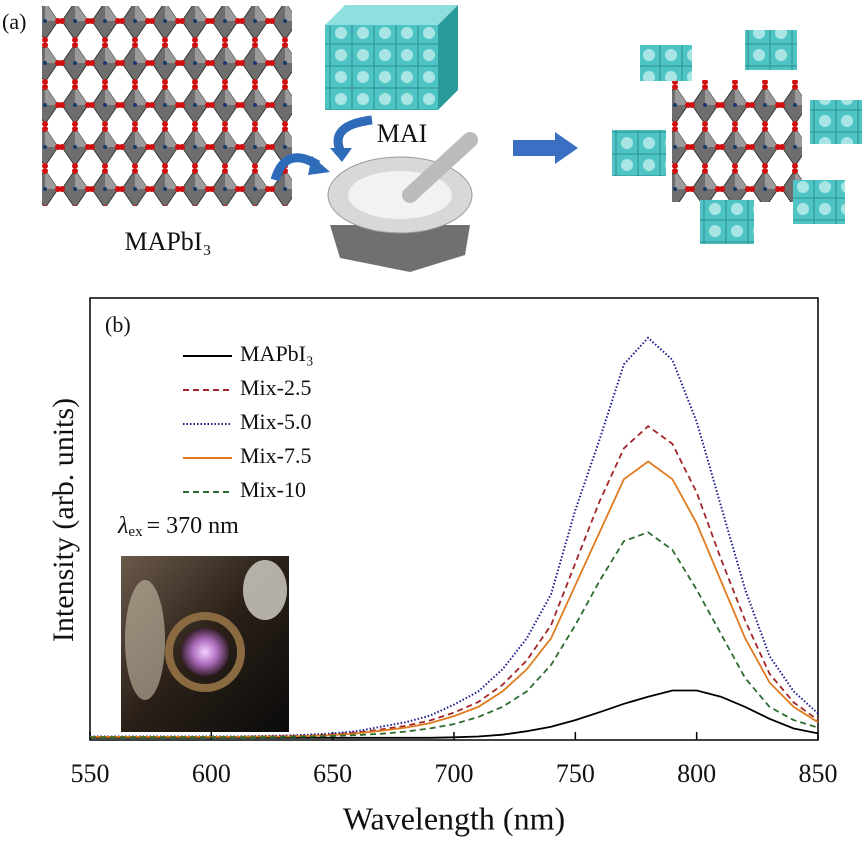 The image size is (867, 851). Describe the element at coordinates (211, 773) in the screenshot. I see `x-tick-label: 600` at that location.